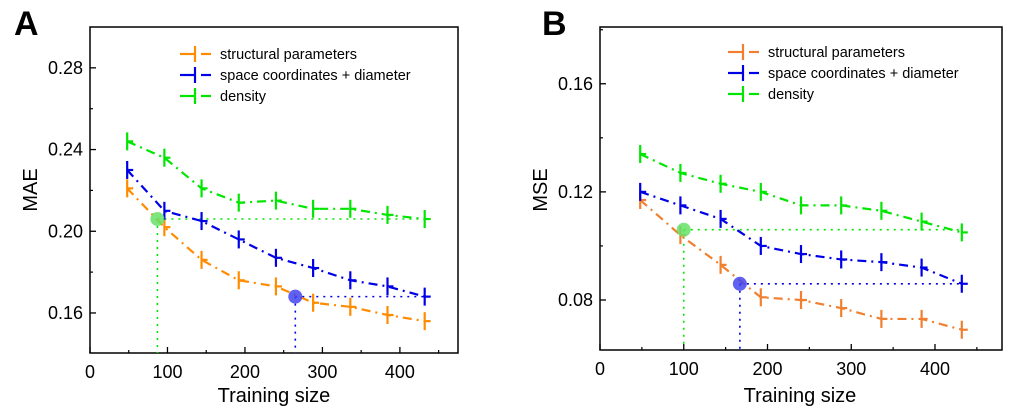 This screenshot has height=415, width=1018. Describe the element at coordinates (65, 68) in the screenshot. I see `y-tick-label: 0.28` at that location.